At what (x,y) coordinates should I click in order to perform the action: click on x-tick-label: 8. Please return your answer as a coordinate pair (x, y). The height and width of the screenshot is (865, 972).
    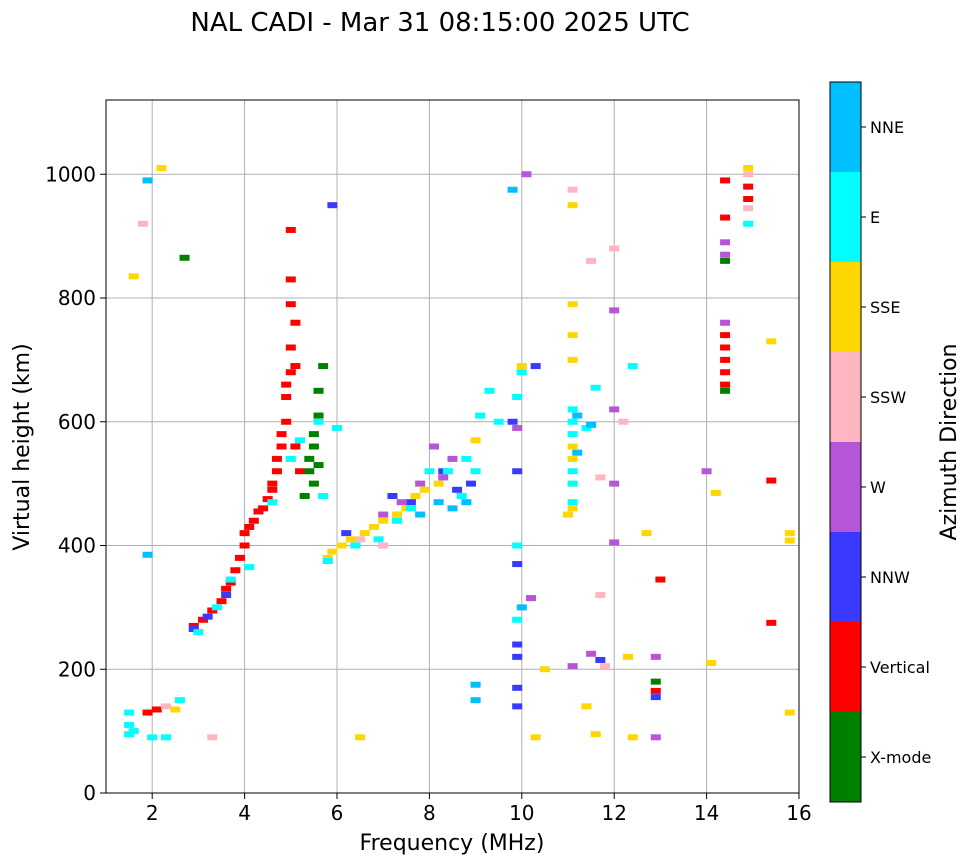
    Looking at the image, I should click on (429, 813).